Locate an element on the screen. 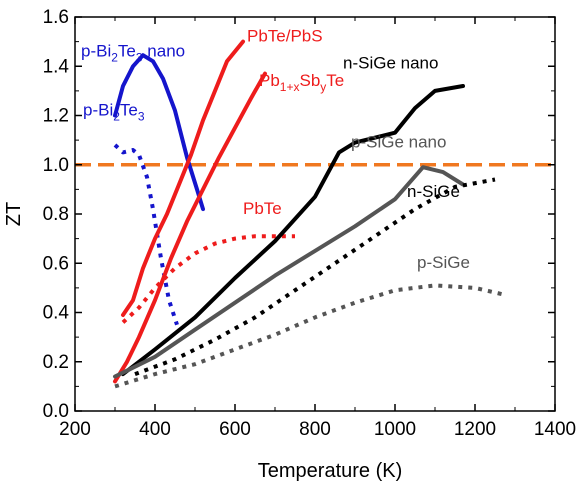  x-tick-label: 1400 is located at coordinates (555, 429).